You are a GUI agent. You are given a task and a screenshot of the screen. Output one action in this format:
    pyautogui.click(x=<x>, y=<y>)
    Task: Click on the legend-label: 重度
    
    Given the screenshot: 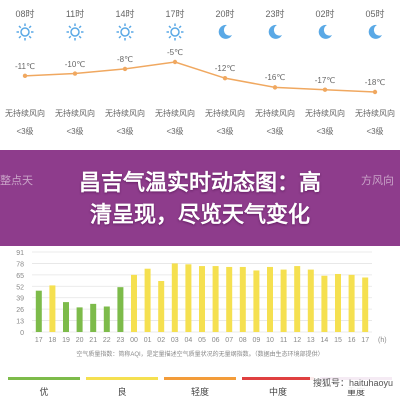 What is the action you would take?
    pyautogui.click(x=355, y=392)
    